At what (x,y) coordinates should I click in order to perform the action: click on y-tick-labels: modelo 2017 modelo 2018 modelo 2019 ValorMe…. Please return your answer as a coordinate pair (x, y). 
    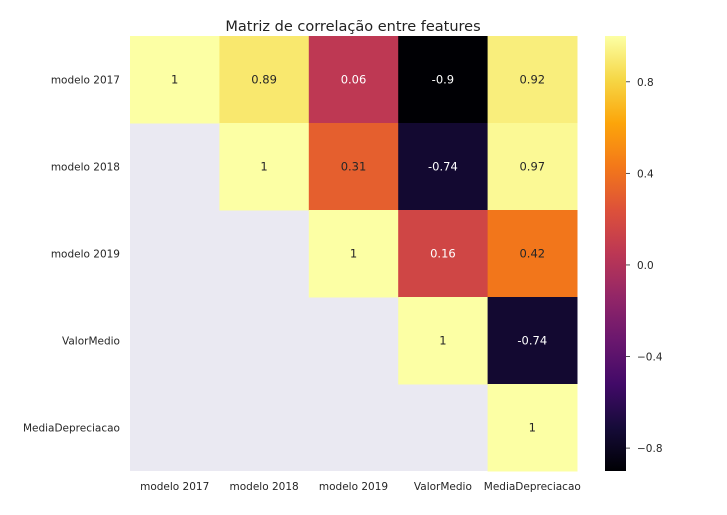
    Looking at the image, I should click on (71, 255).